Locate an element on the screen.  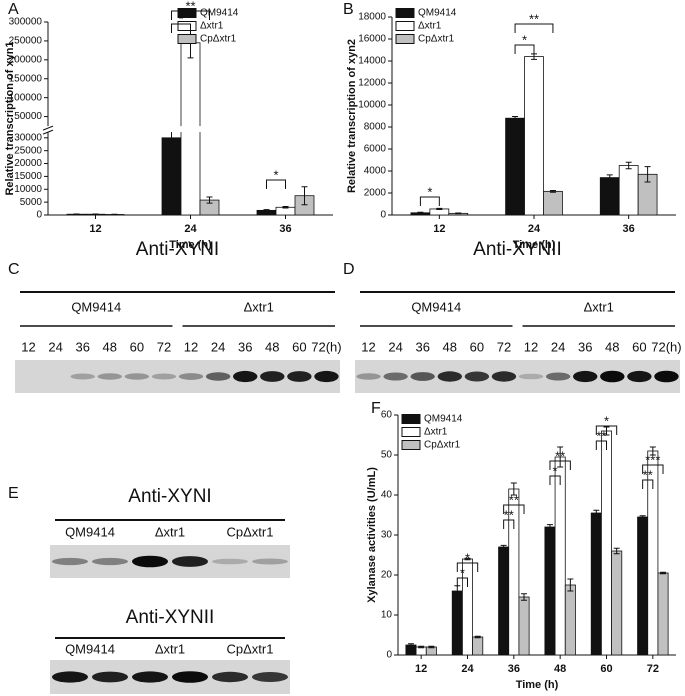
x-tick-label: 36 is located at coordinates (285, 229).